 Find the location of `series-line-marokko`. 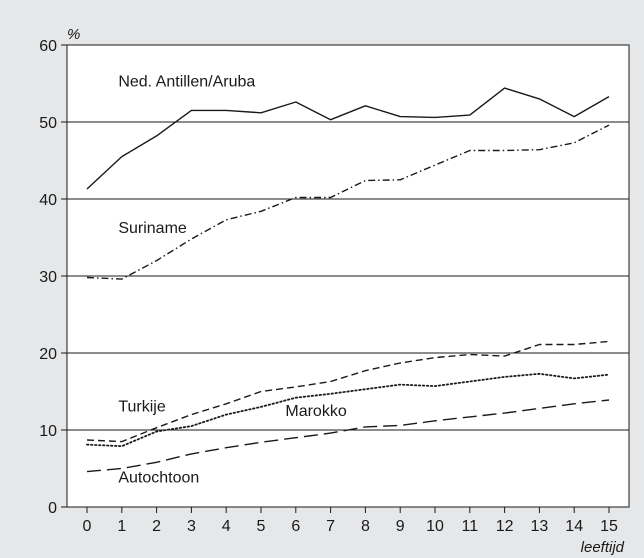

series-line-marokko is located at coordinates (348, 410).